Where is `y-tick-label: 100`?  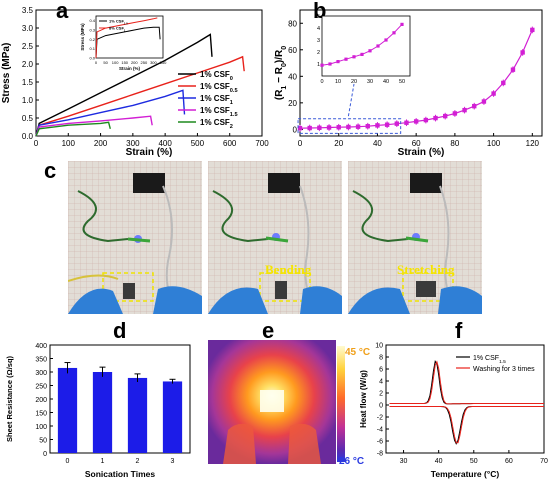
y-tick-label: 100 is located at coordinates (41, 427).